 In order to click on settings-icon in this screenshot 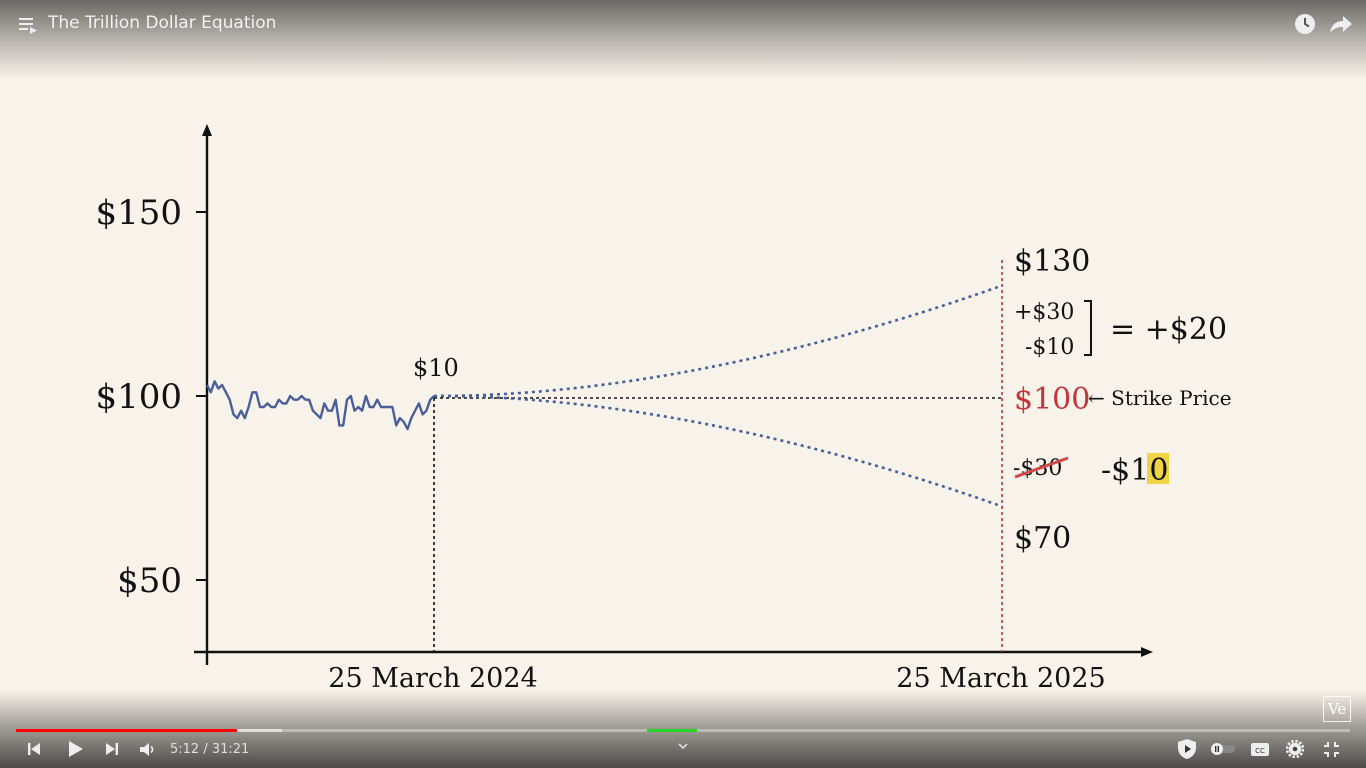, I will do `click(1295, 749)`.